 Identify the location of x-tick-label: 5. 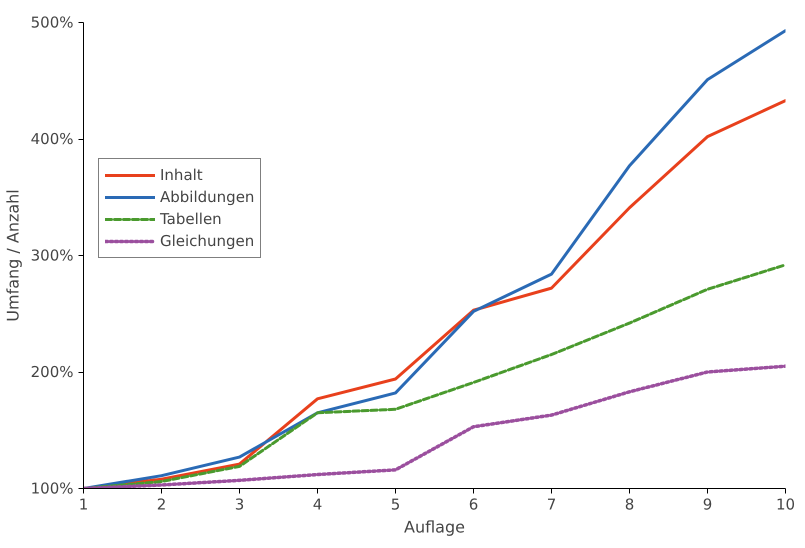
(395, 505).